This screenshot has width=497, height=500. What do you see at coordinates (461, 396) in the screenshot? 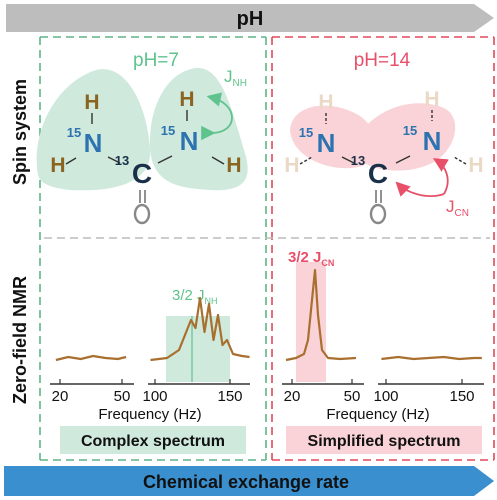
I see `right-tick-label-150: 150` at bounding box center [461, 396].